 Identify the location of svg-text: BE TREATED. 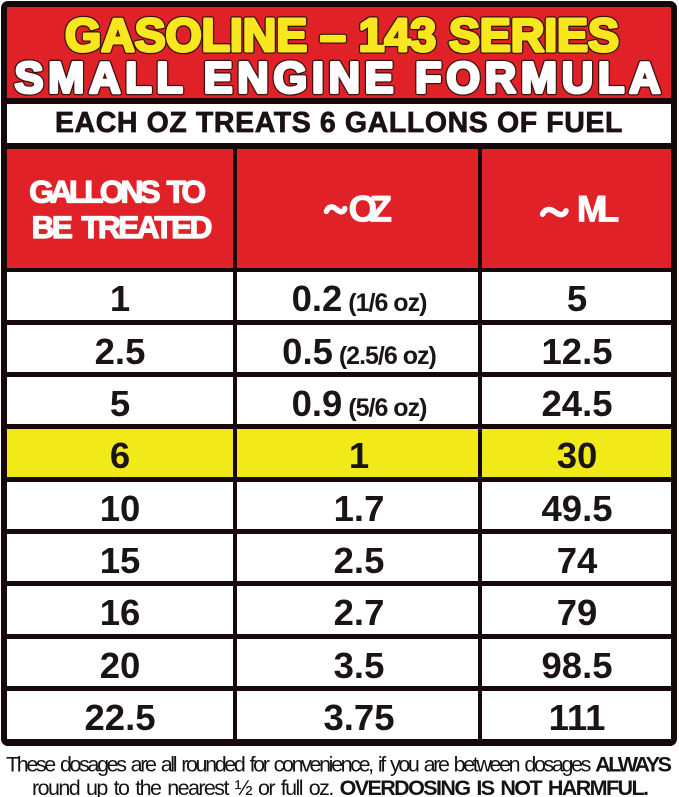
(122, 227).